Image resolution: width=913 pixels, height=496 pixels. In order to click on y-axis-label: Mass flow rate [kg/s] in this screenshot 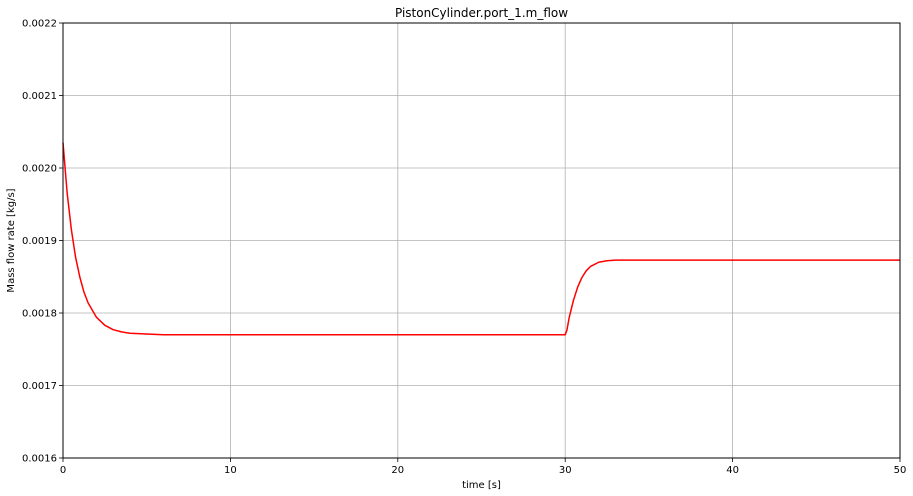, I will do `click(11, 240)`.